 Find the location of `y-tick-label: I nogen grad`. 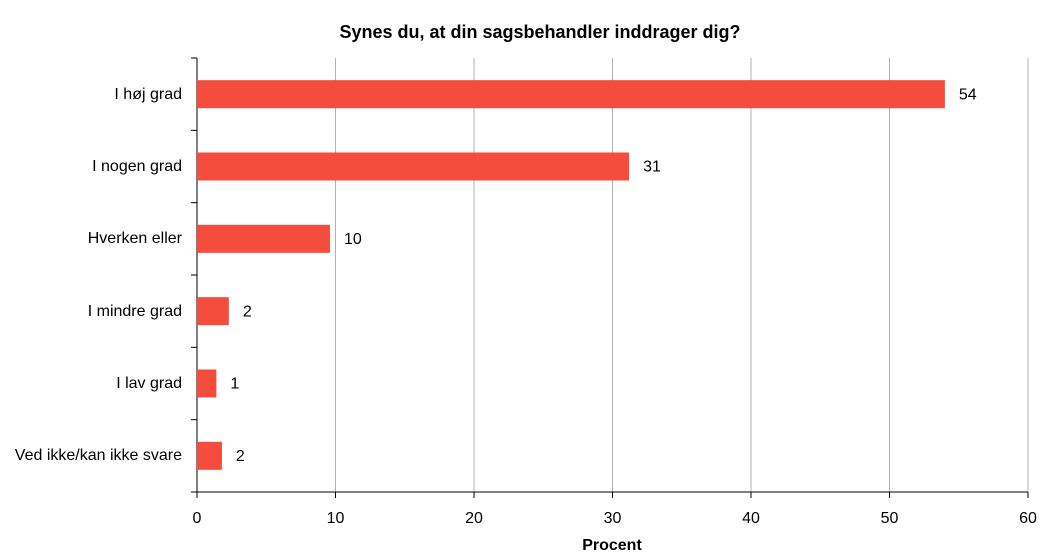

y-tick-label: I nogen grad is located at coordinates (137, 167).